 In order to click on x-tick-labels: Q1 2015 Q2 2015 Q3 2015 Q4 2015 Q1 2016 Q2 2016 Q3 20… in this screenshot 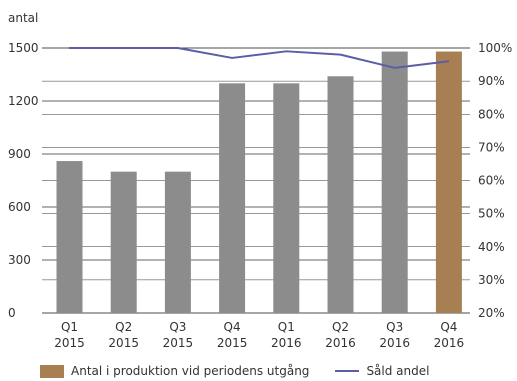, I will do `click(259, 335)`.